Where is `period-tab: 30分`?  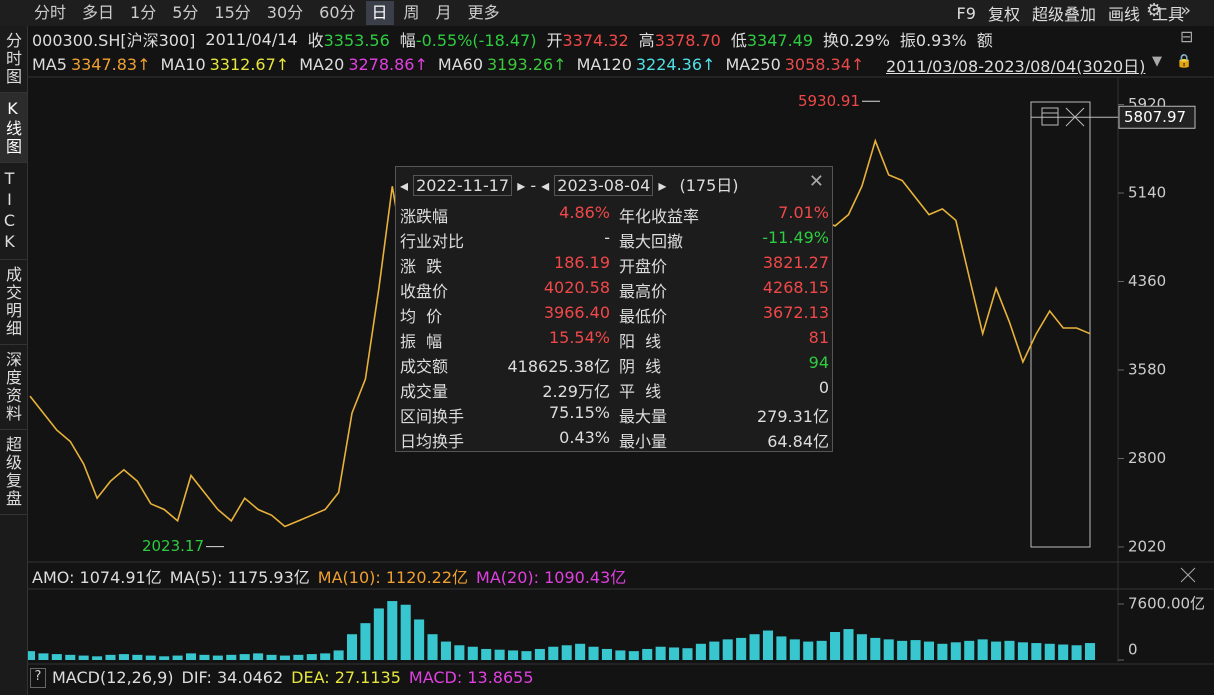
period-tab: 30分 is located at coordinates (285, 12).